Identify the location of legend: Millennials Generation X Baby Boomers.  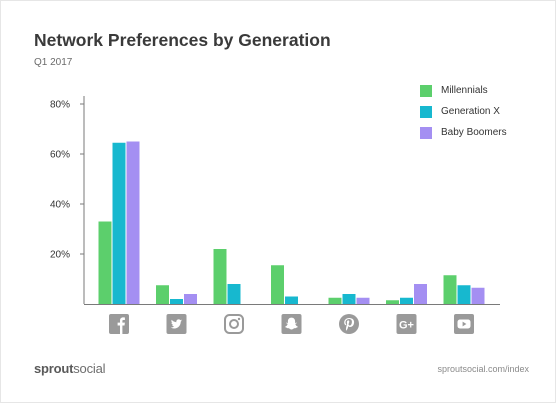
(463, 111).